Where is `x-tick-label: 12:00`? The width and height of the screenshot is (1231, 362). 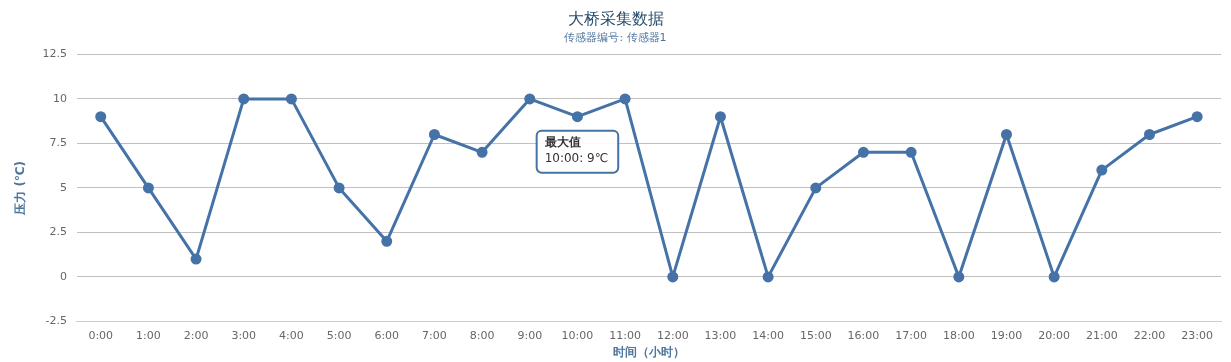 x-tick-label: 12:00 is located at coordinates (672, 335).